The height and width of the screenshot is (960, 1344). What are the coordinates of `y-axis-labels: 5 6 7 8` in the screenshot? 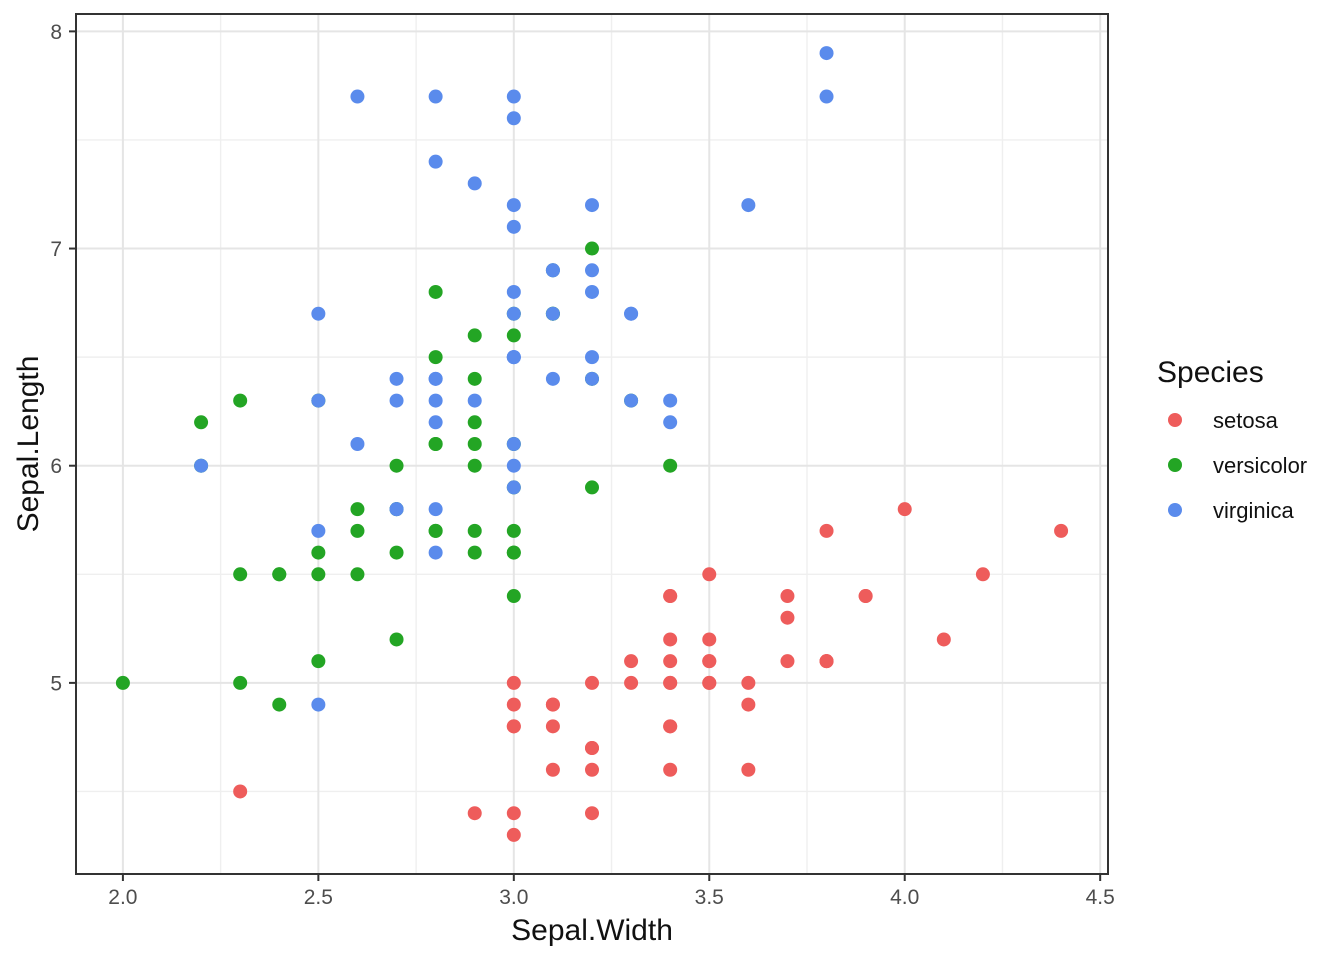 It's located at (56, 358).